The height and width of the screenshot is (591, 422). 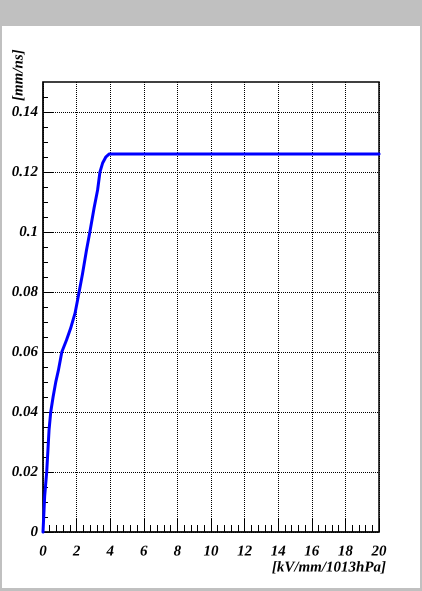 What do you see at coordinates (278, 552) in the screenshot?
I see `x-tick-label: 14` at bounding box center [278, 552].